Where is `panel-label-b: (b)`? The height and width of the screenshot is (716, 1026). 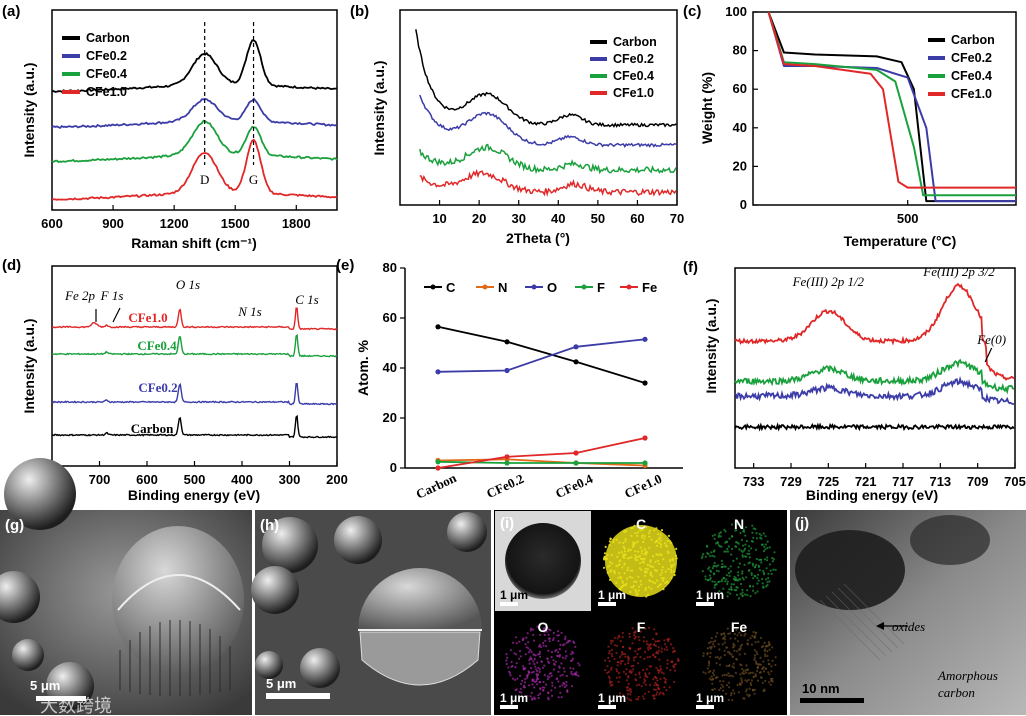 panel-label-b: (b) is located at coordinates (359, 11).